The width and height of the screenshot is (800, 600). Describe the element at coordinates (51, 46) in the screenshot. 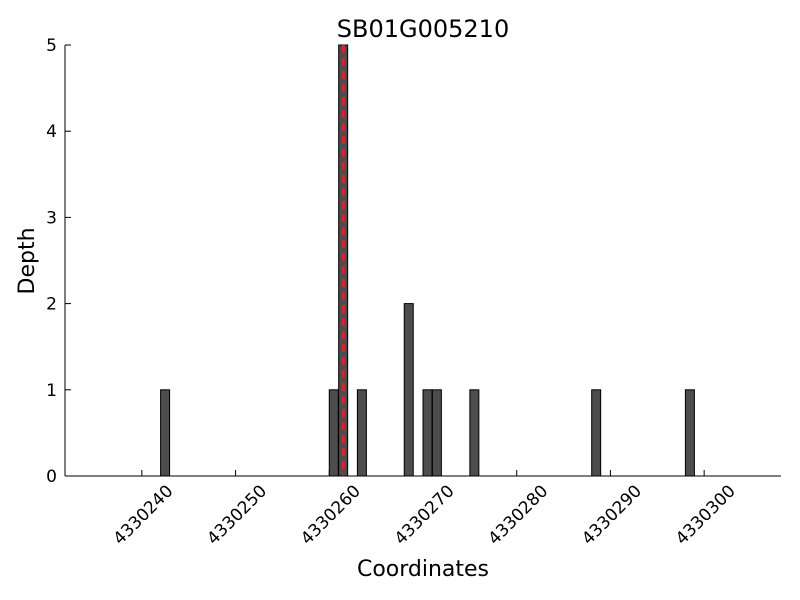

I see `y-tick-label: 5` at that location.